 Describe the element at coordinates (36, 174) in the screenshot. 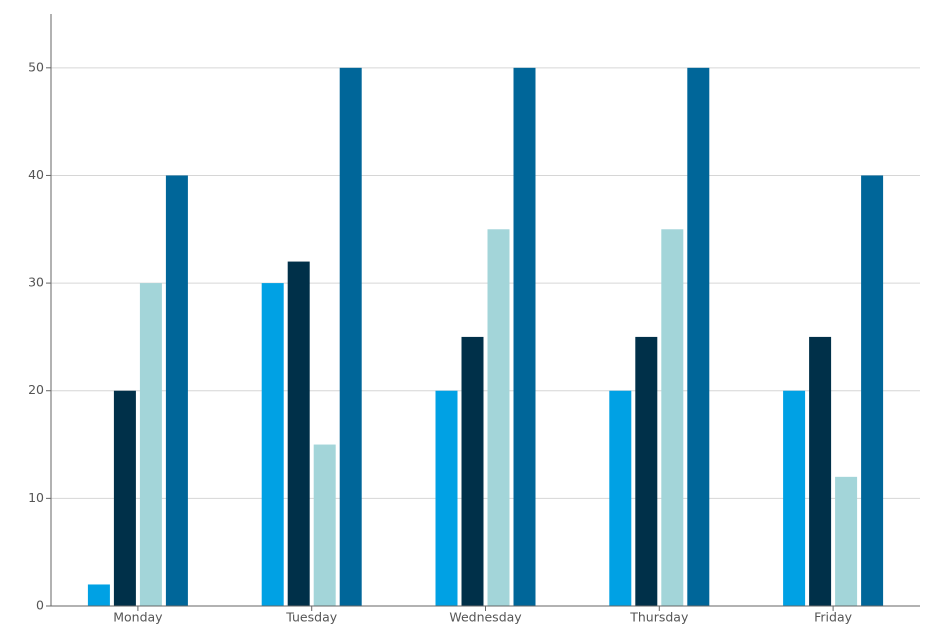

I see `y-tick-label: 40` at that location.